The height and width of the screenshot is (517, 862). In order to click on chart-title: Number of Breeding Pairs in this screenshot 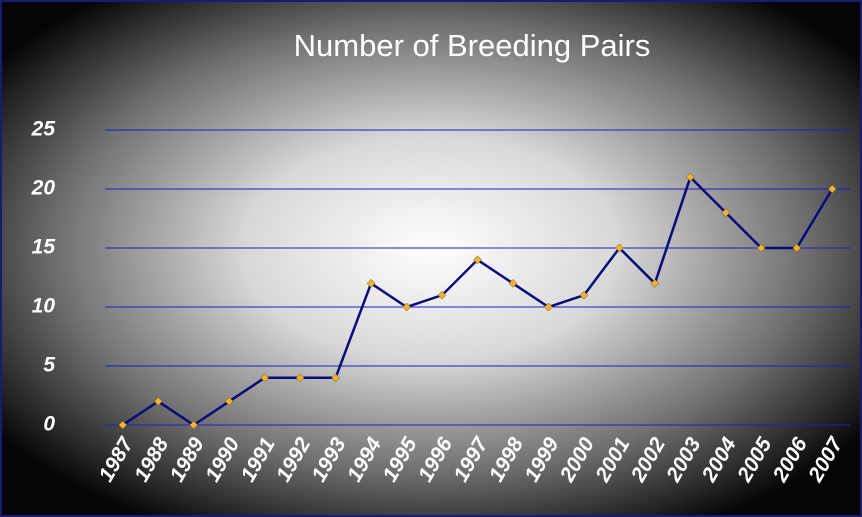, I will do `click(472, 45)`.